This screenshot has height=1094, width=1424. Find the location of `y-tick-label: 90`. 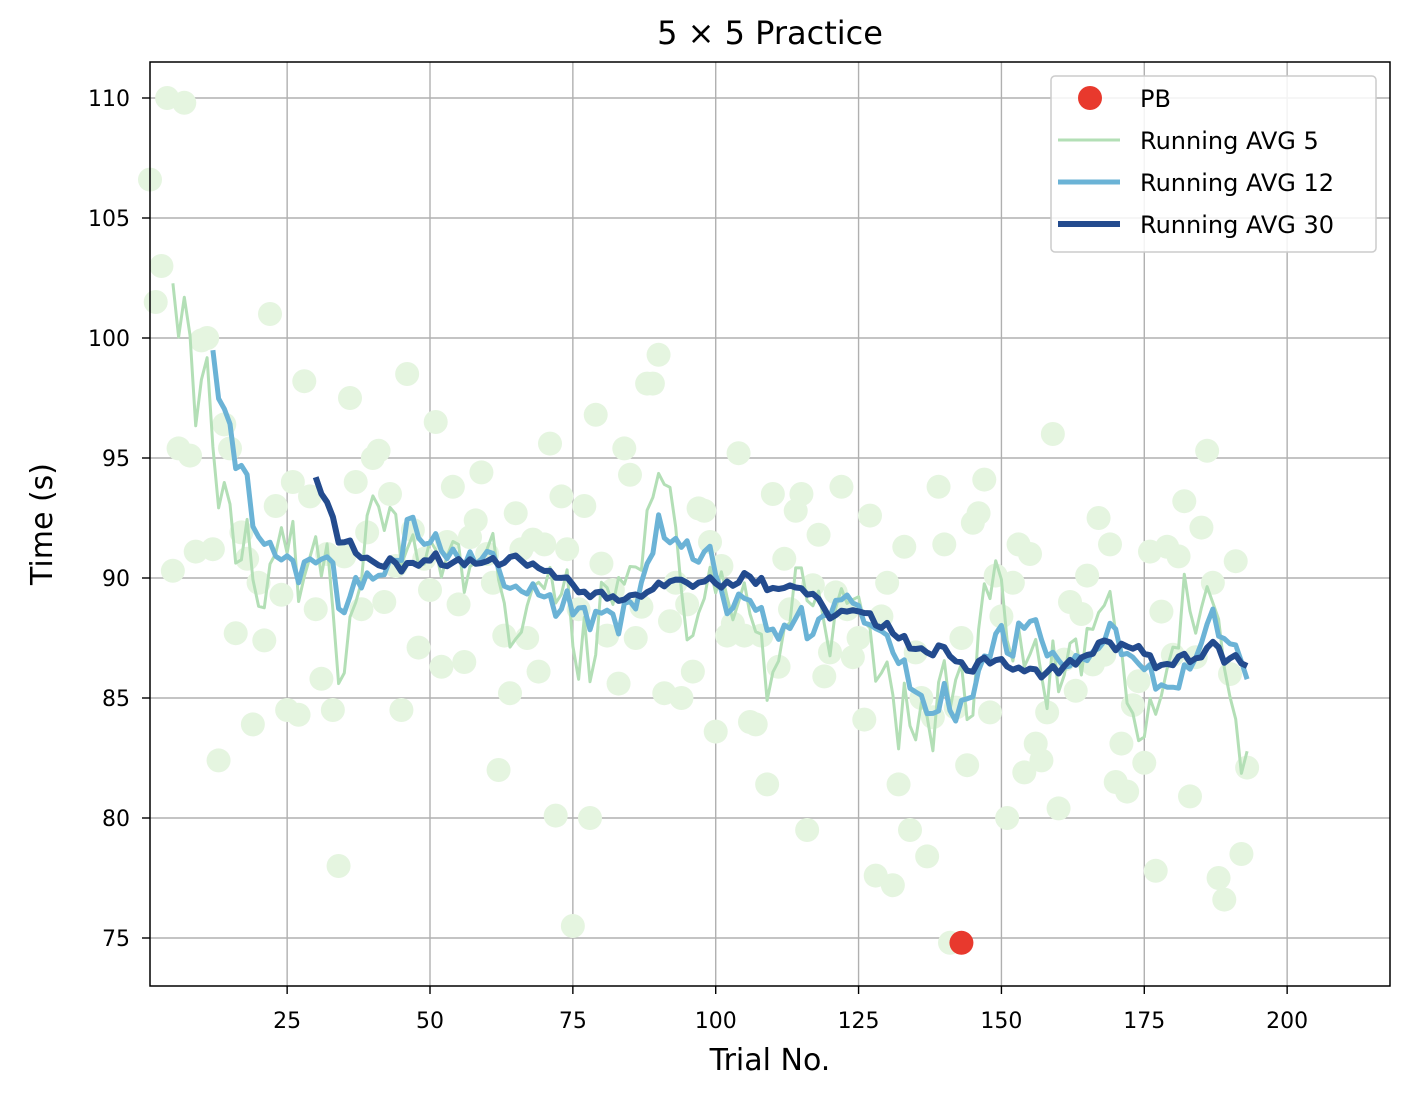

y-tick-label: 90 is located at coordinates (116, 579).